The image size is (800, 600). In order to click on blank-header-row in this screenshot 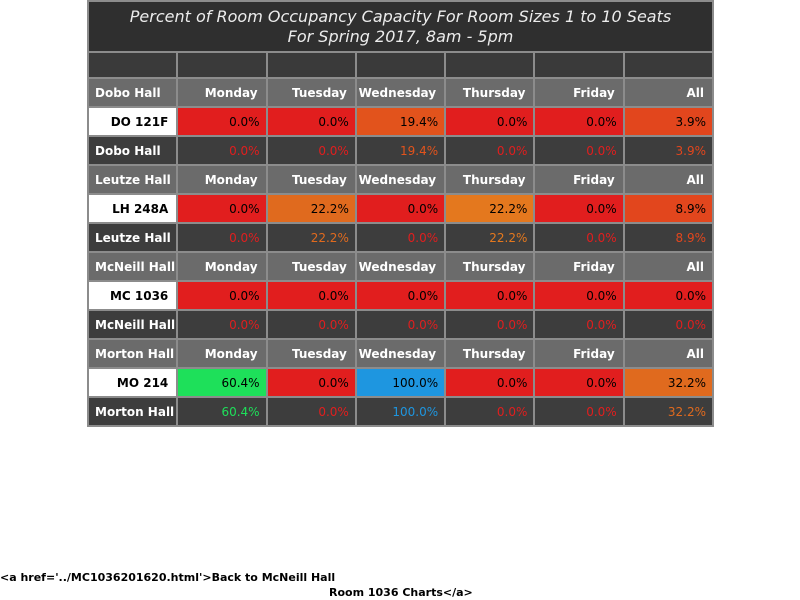, I will do `click(400, 65)`.